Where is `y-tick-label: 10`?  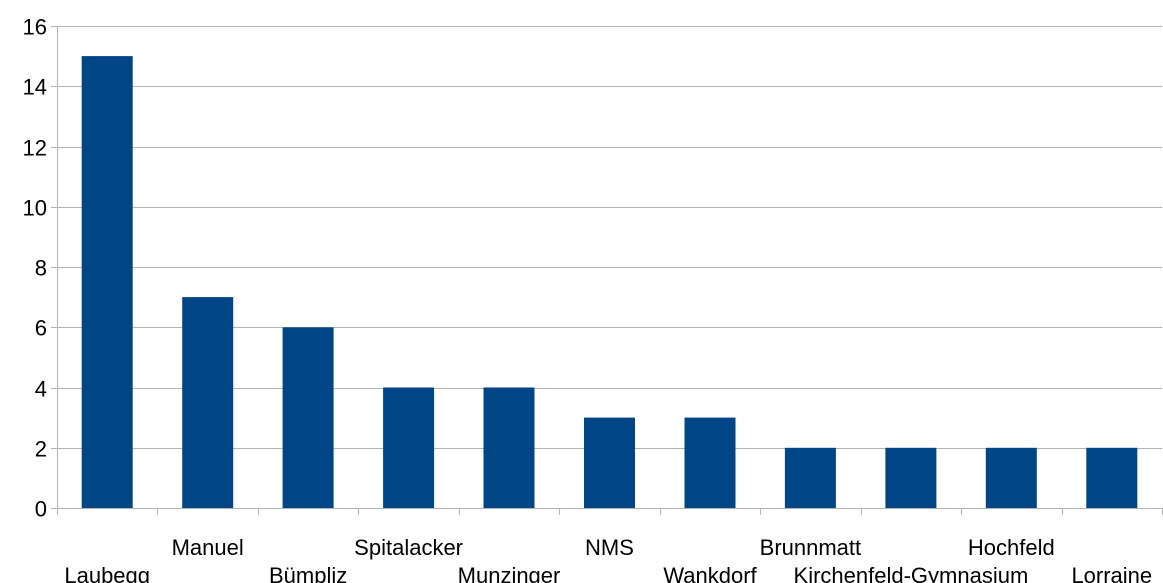 y-tick-label: 10 is located at coordinates (35, 208).